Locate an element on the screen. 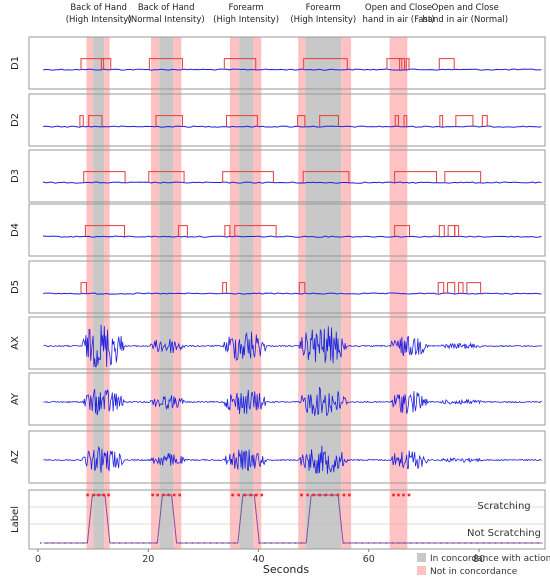 The image size is (550, 583). concordance-band is located at coordinates (246, 293).